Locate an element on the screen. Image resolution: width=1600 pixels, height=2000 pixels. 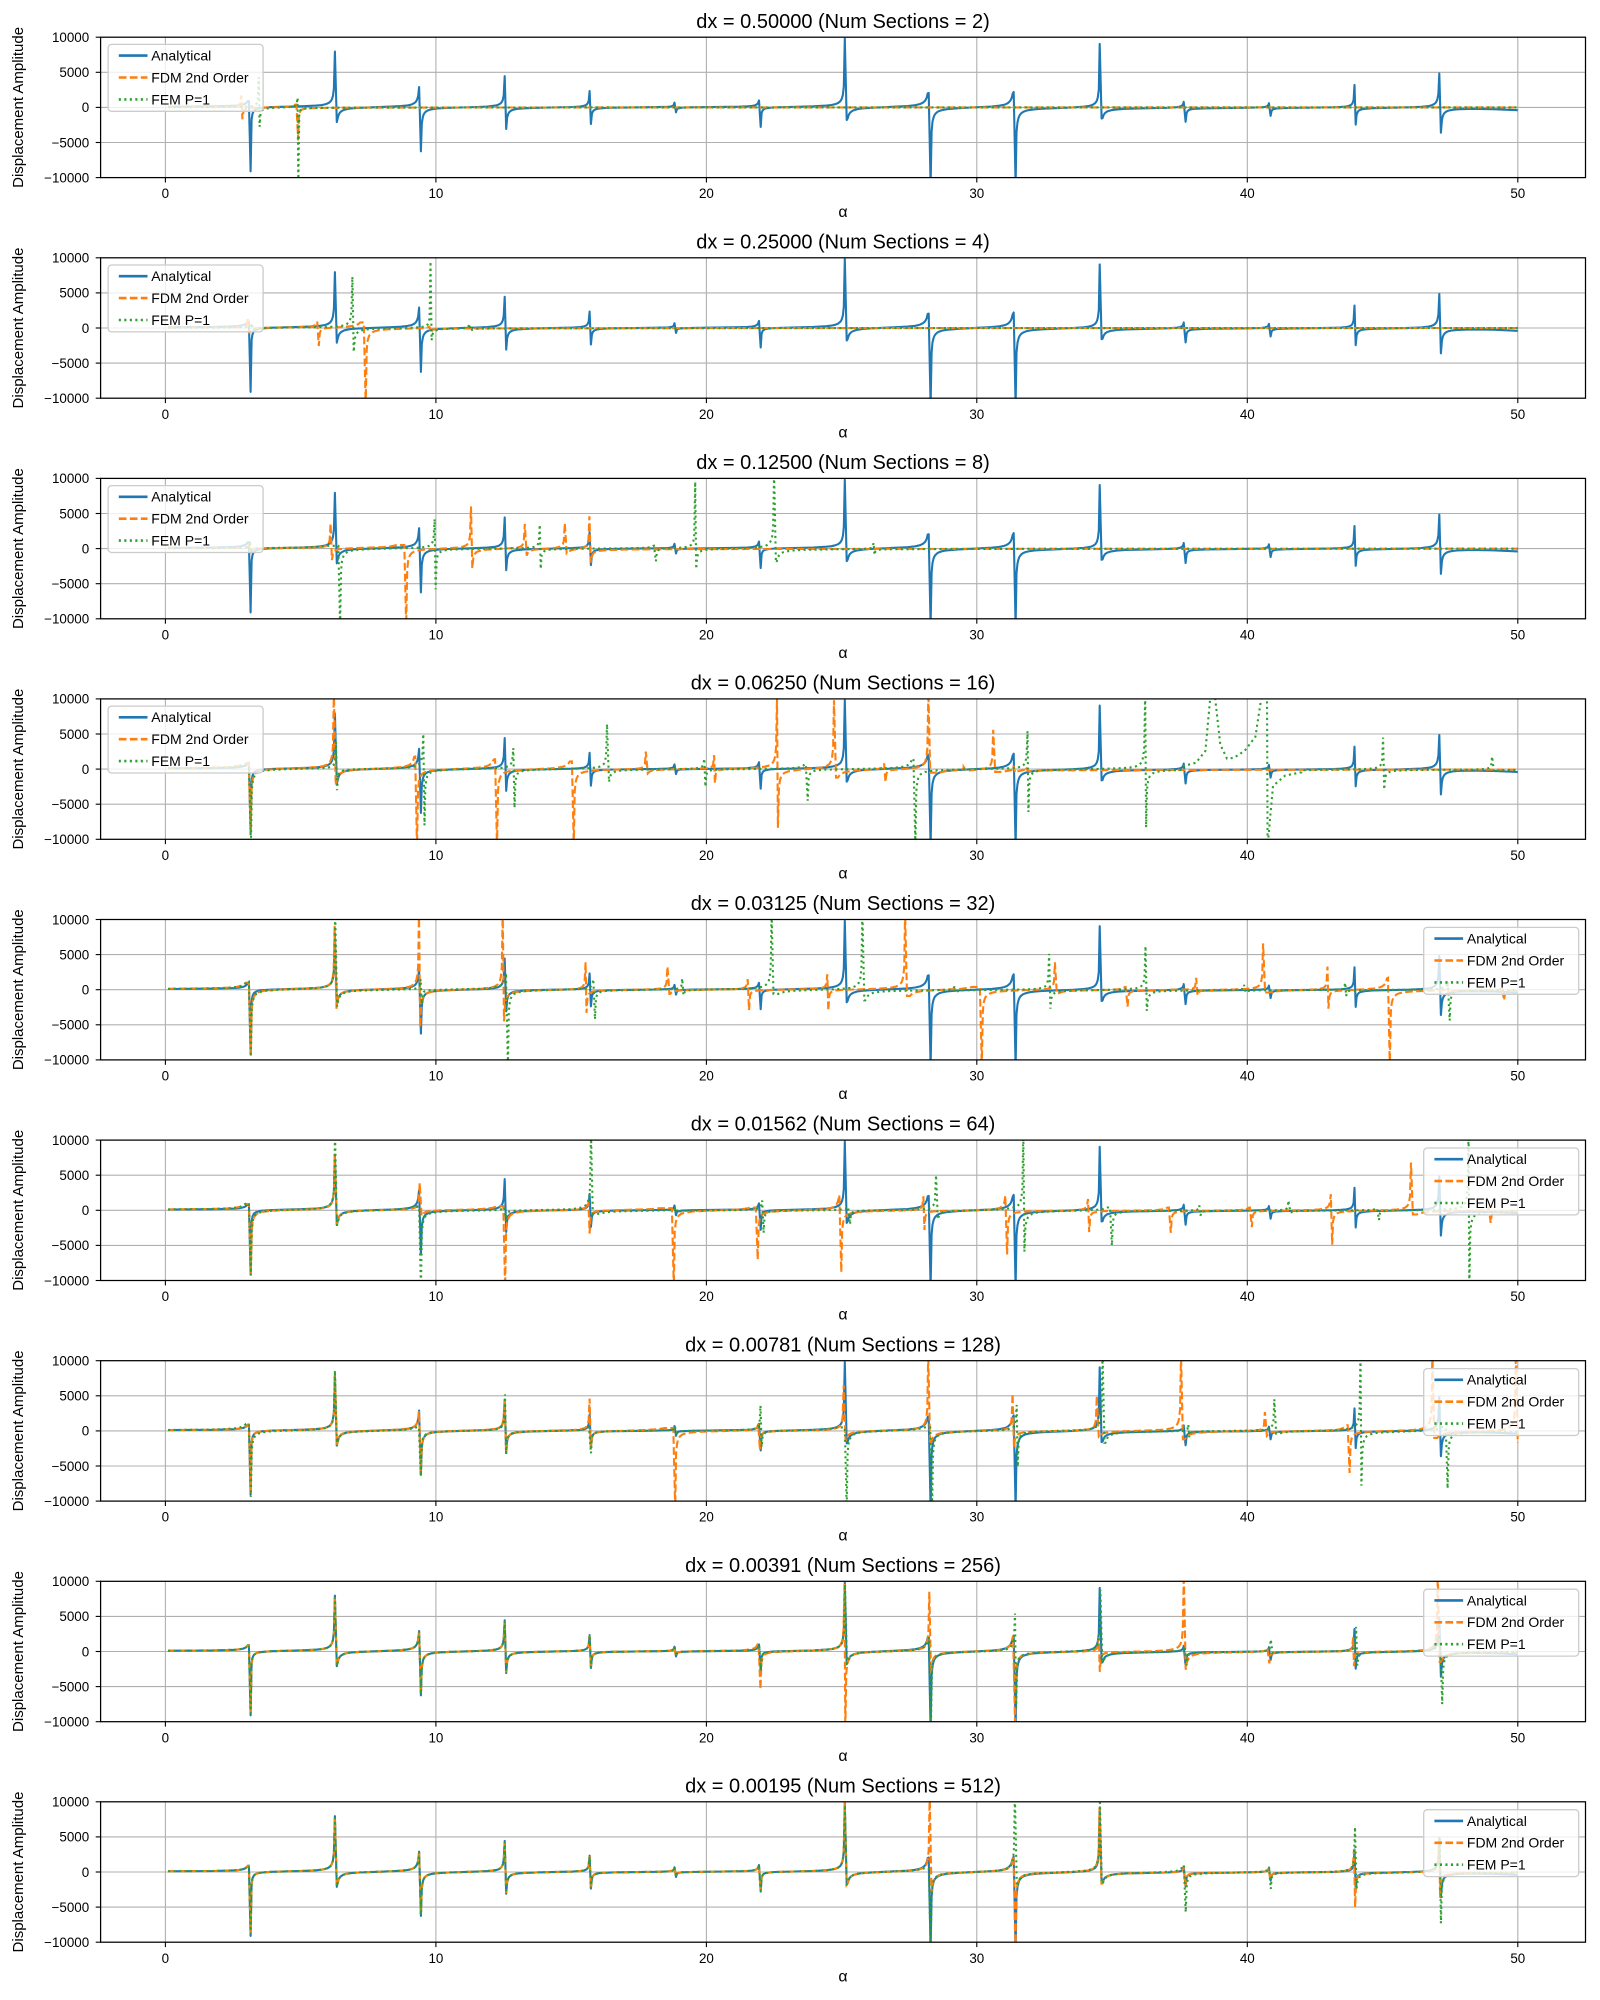
svg-text:dx = 0.50000 (Num Sections = 2: dx = 0.50000 (Num Sections = 2) is located at coordinates (843, 22).